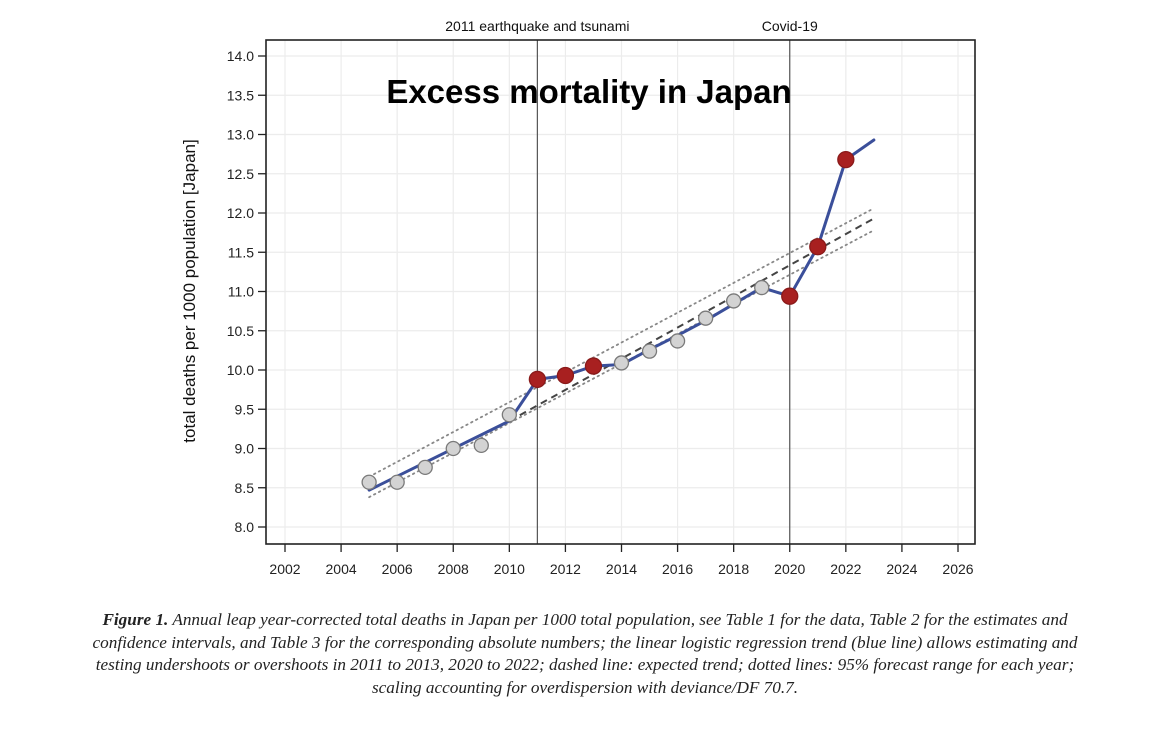 This screenshot has height=734, width=1170. What do you see at coordinates (240, 95) in the screenshot?
I see `y-tick-label: 13.5` at bounding box center [240, 95].